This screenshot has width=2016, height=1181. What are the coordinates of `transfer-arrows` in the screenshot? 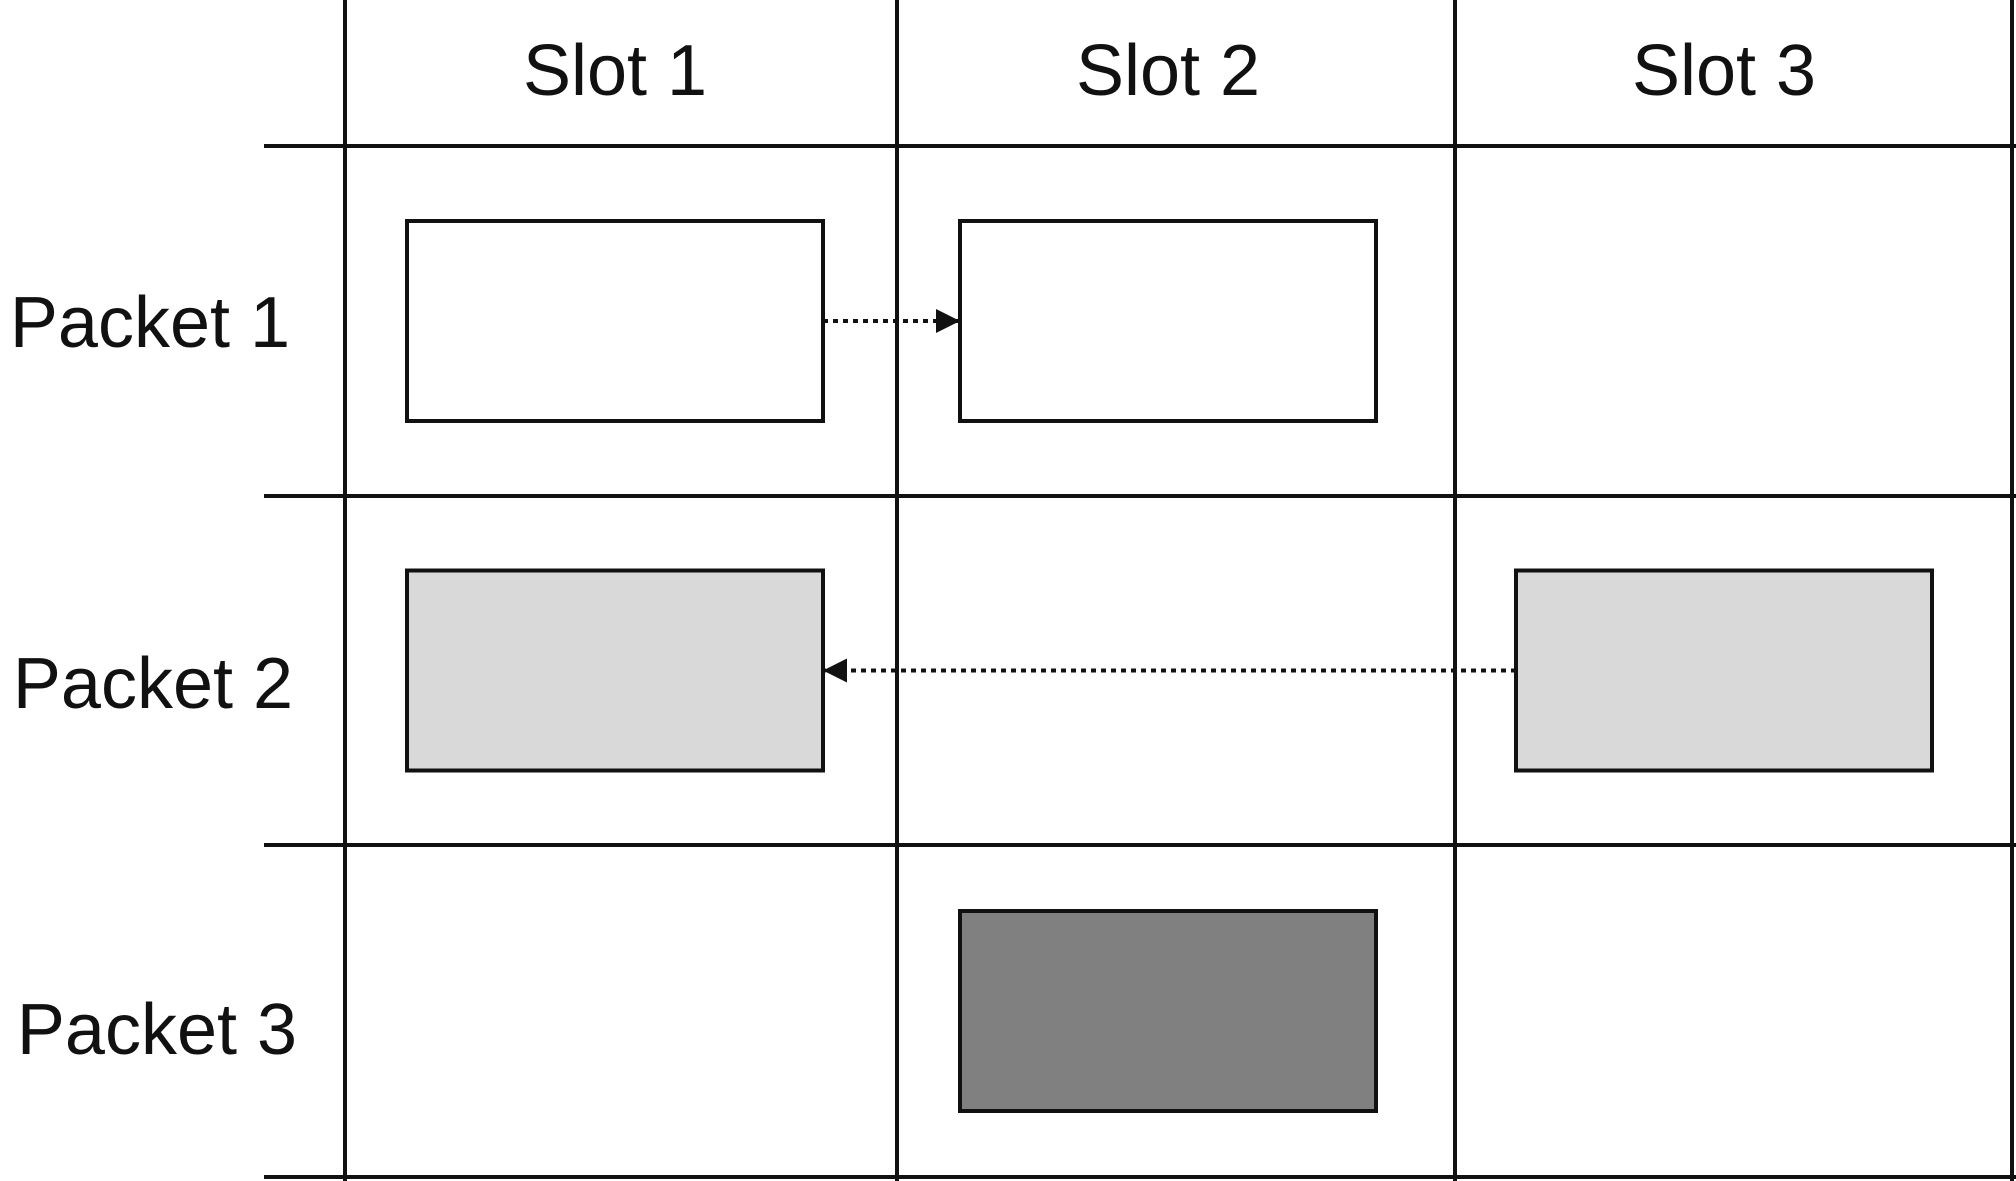 It's located at (1169, 496).